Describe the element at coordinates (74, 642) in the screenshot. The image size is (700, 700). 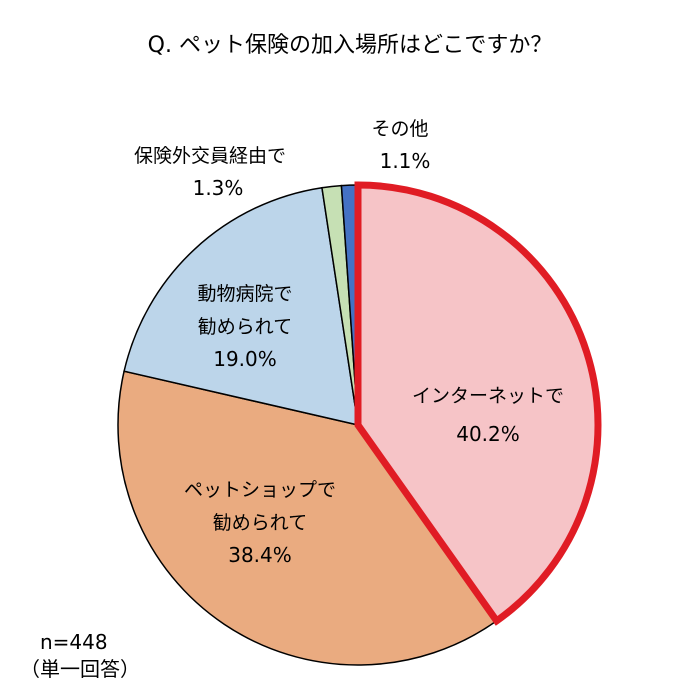
I see `sample-size: n=448` at that location.